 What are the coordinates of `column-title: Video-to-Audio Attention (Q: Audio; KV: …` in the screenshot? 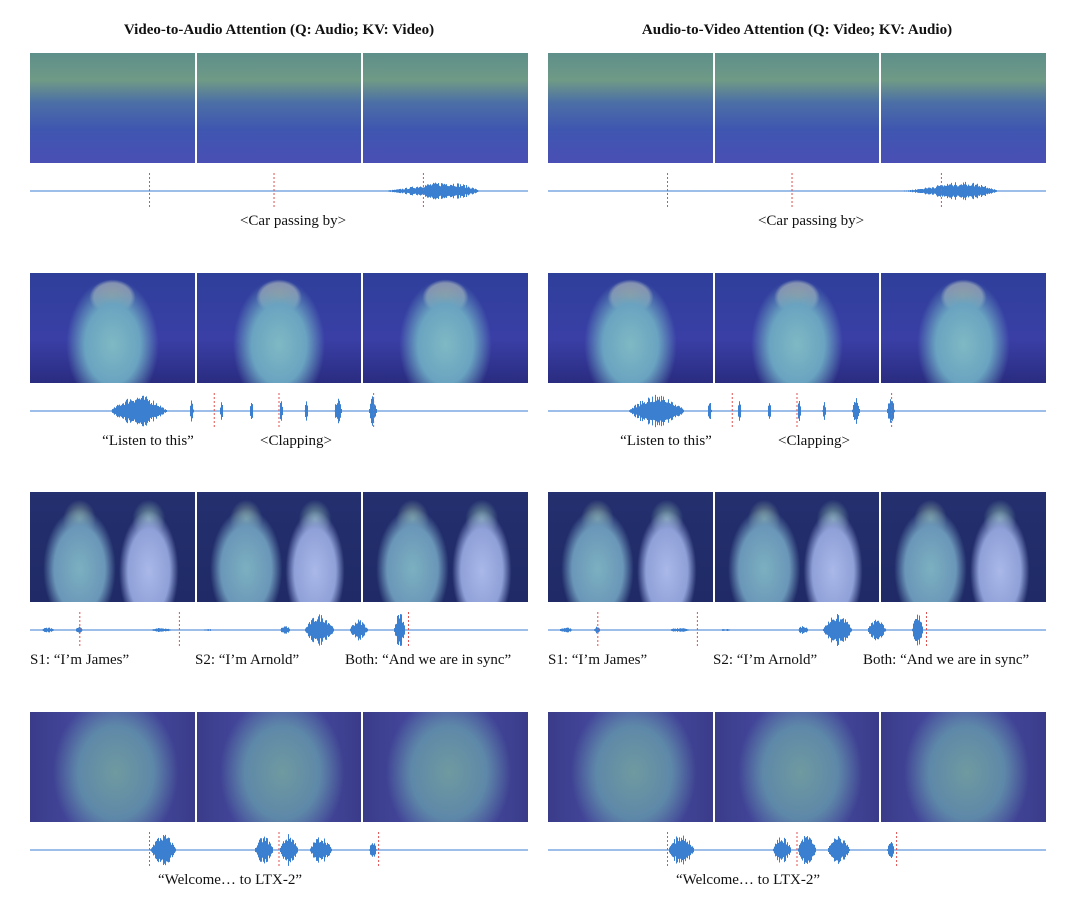 It's located at (279, 30).